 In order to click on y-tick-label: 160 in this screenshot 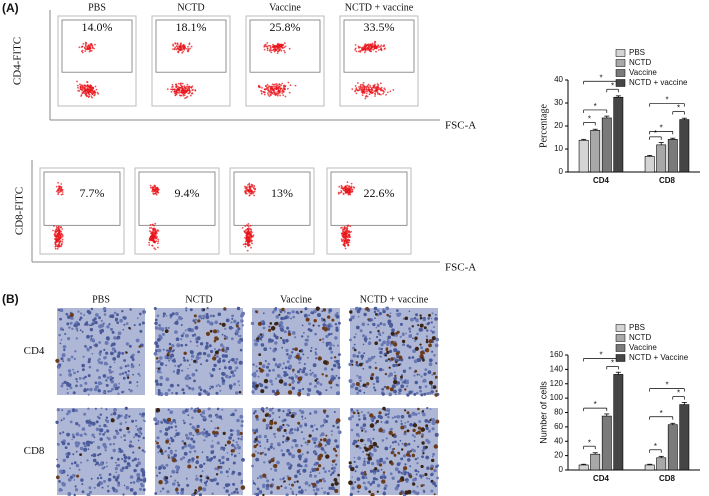, I will do `click(557, 354)`.